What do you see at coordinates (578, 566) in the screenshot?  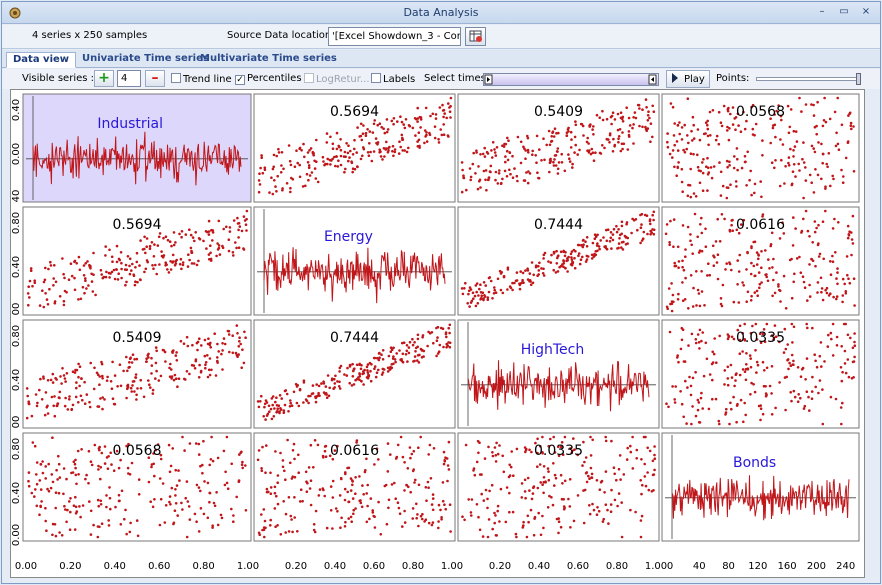 I see `x-tick-label: 0.60` at bounding box center [578, 566].